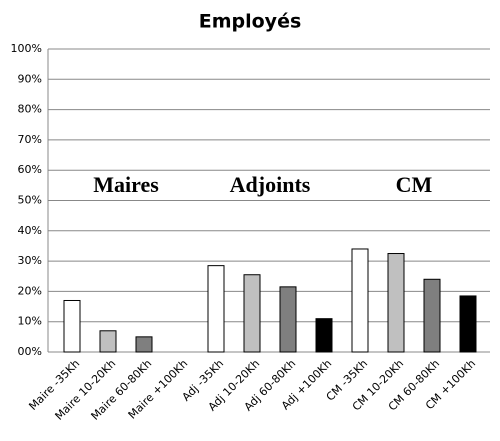 The width and height of the screenshot is (500, 441). What do you see at coordinates (126, 184) in the screenshot?
I see `annotation: Maires` at bounding box center [126, 184].